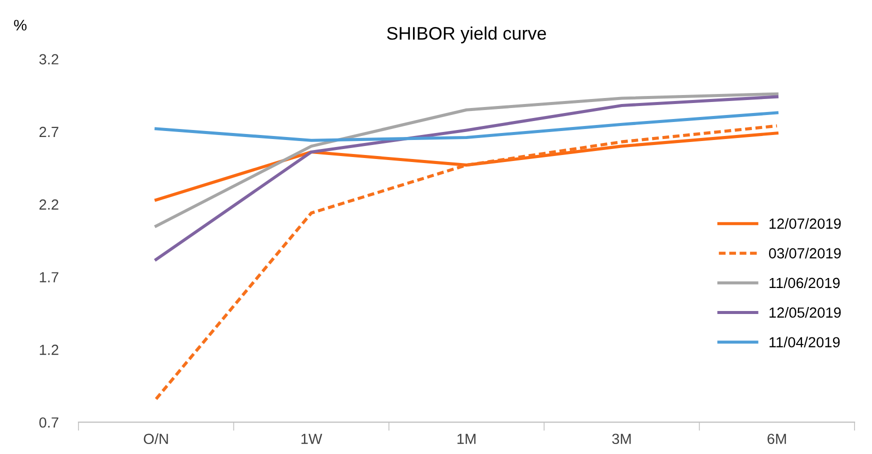 The image size is (872, 454). Describe the element at coordinates (48, 422) in the screenshot. I see `y-tick-label: 0.7` at that location.